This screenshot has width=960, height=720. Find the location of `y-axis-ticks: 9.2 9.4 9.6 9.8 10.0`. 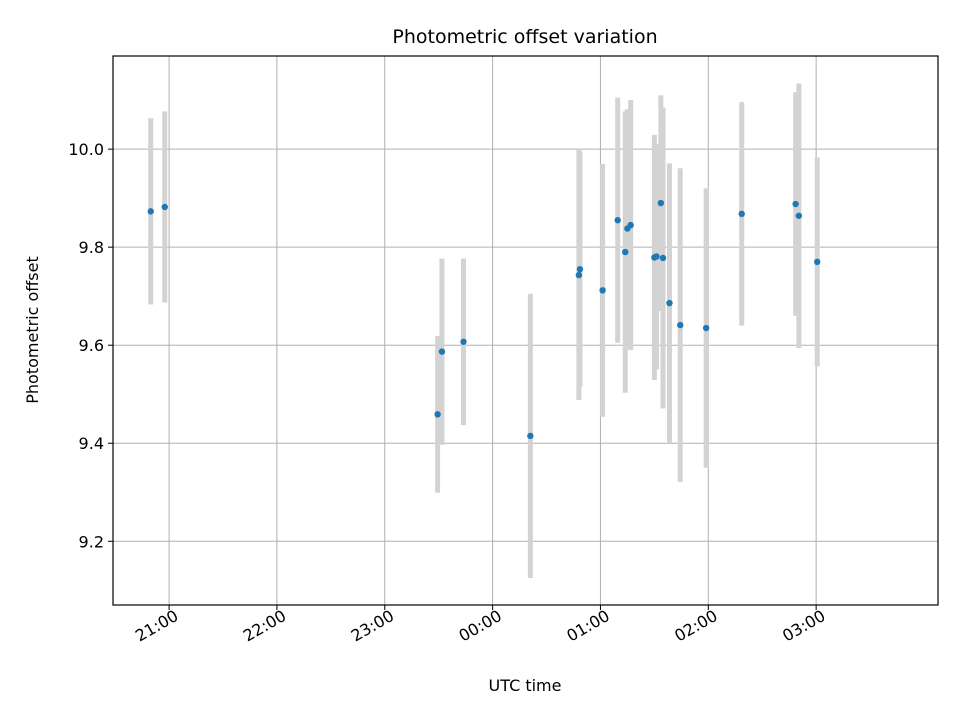

y-axis-ticks: 9.2 9.4 9.6 9.8 10.0 is located at coordinates (90, 345).